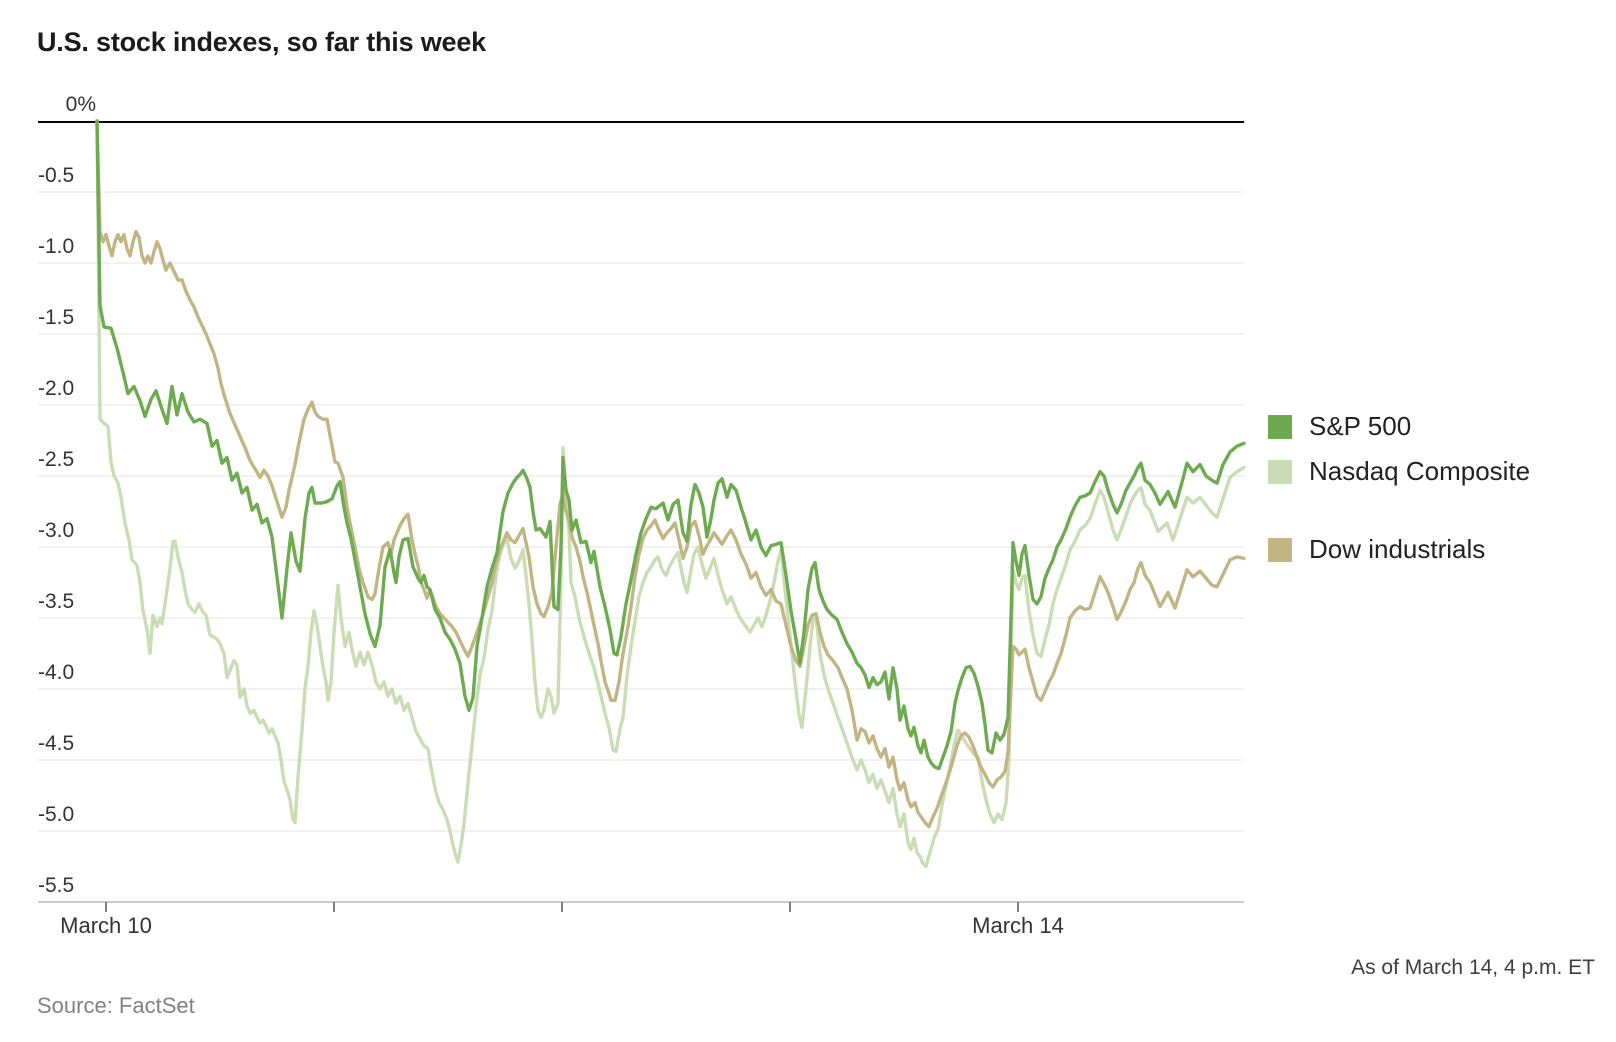  I want to click on x-axis-tick-label: March 10, so click(106, 925).